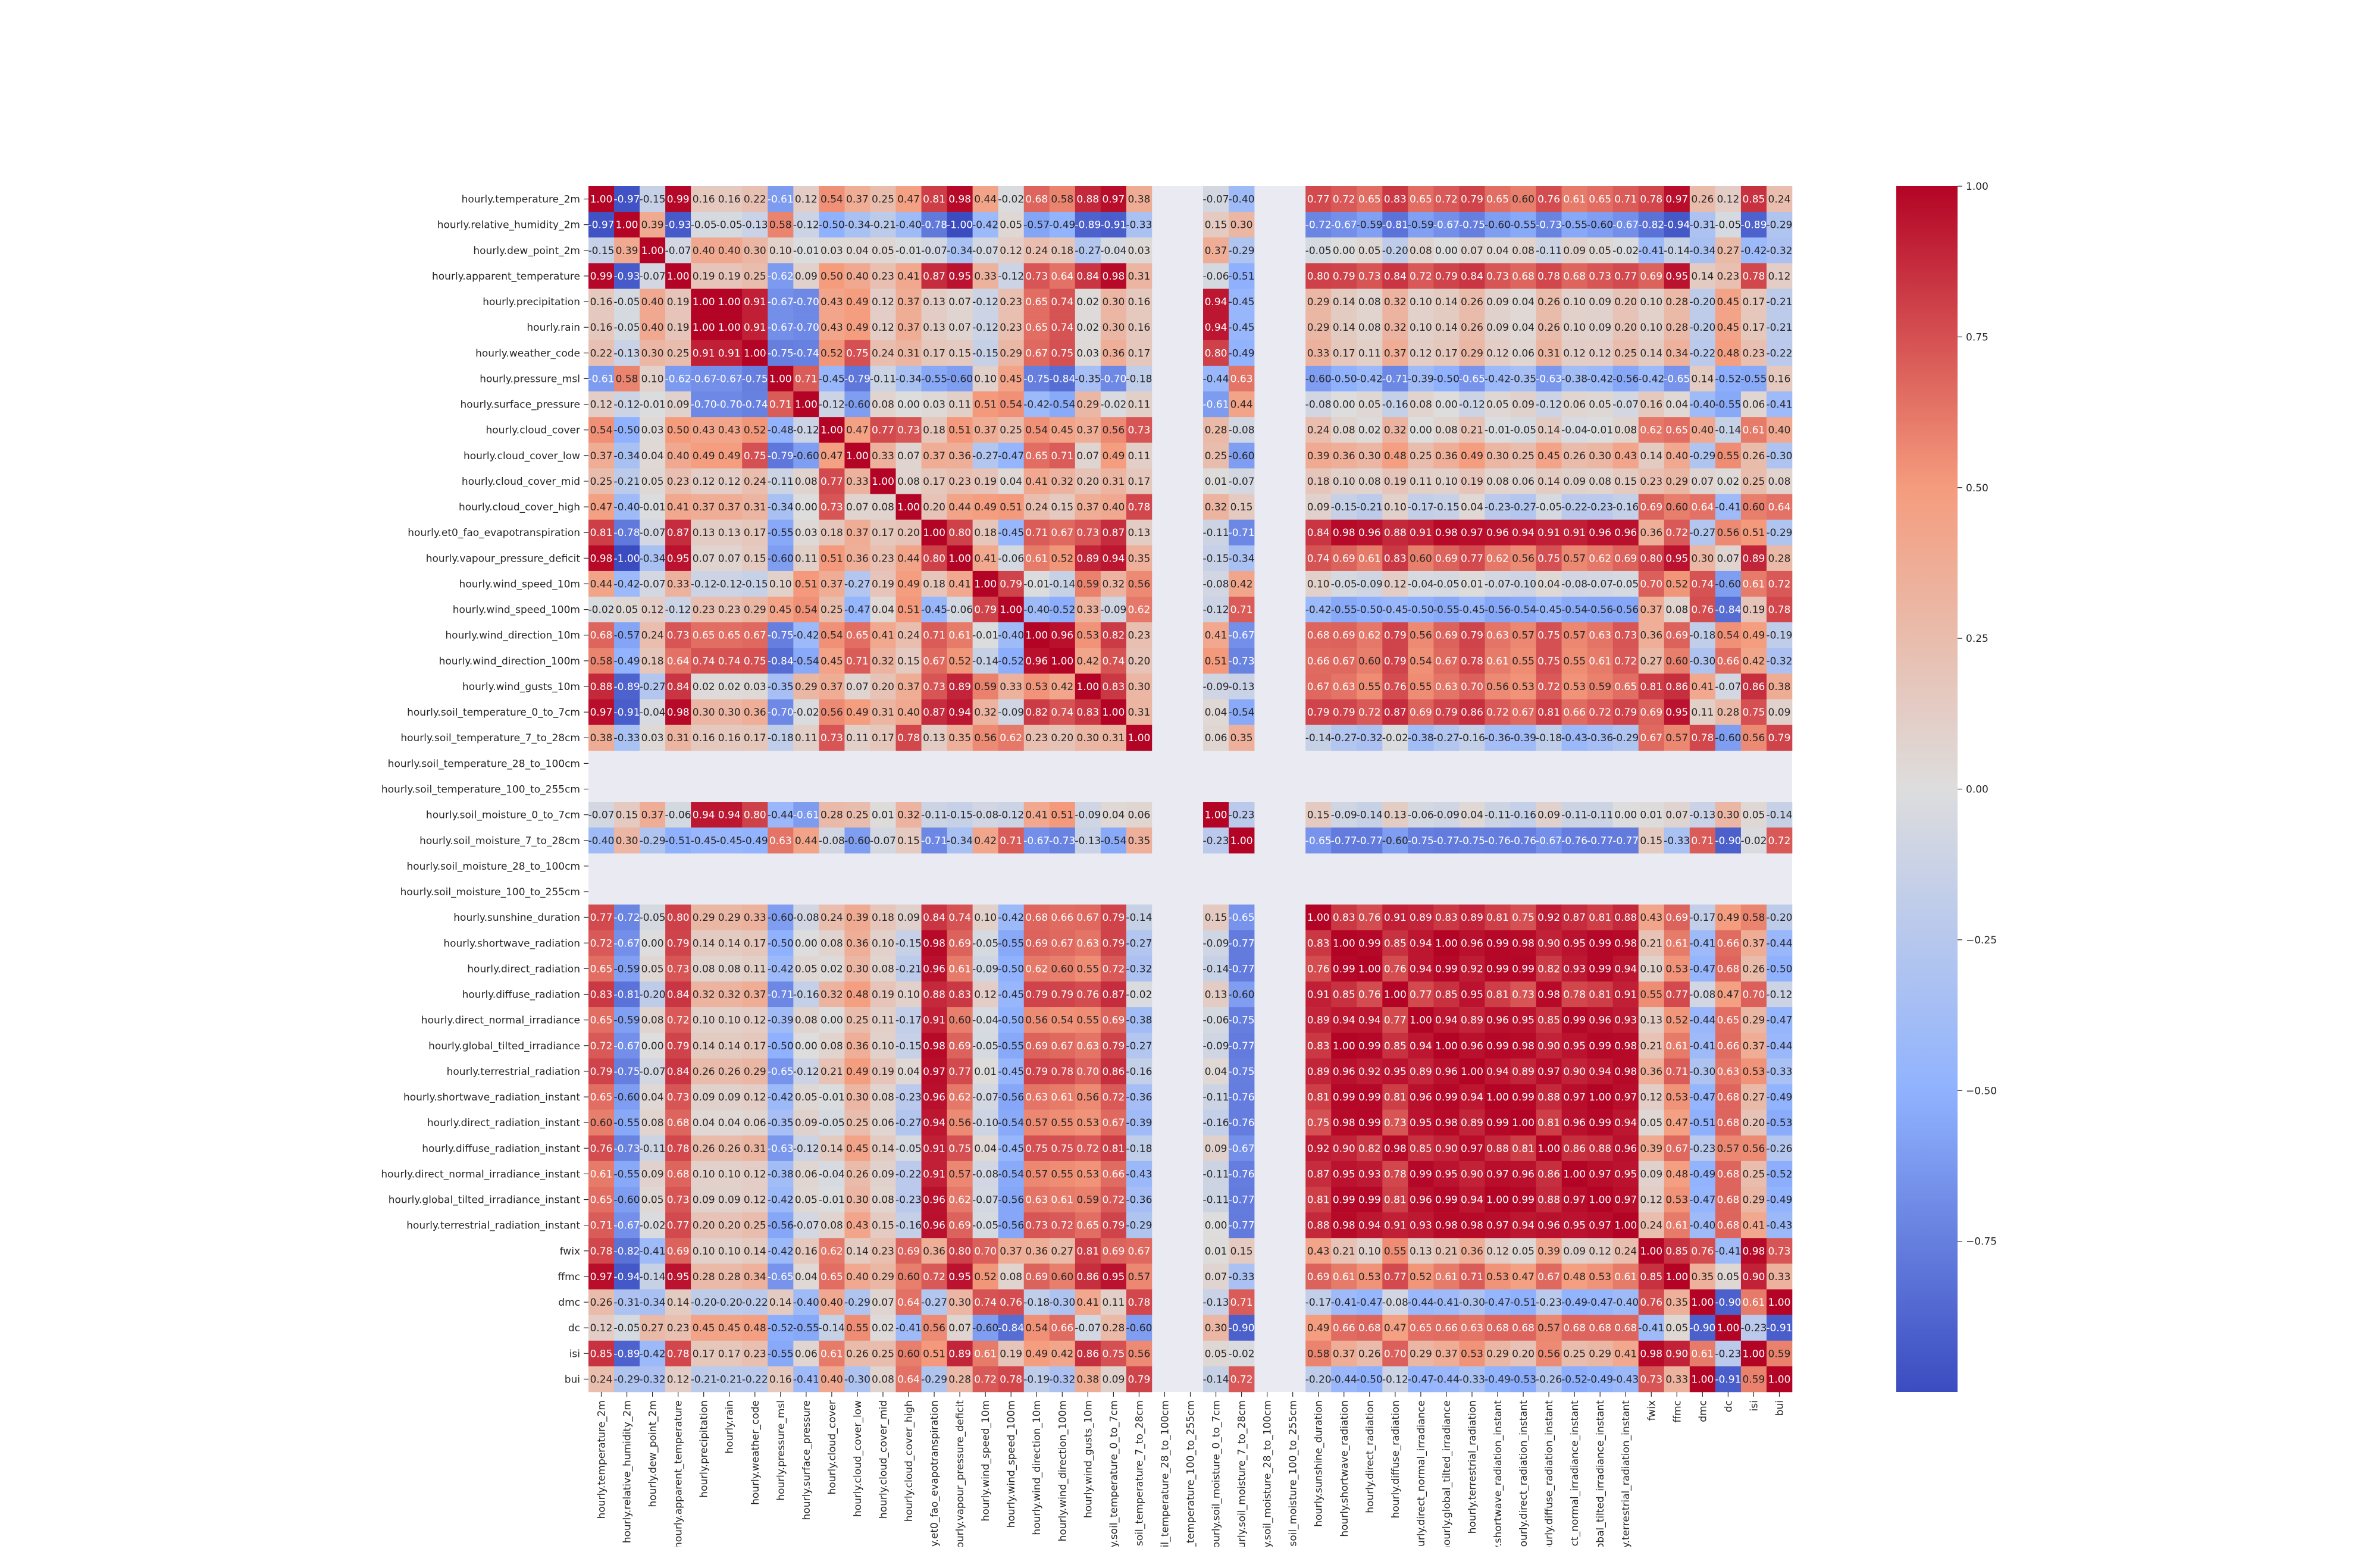  What do you see at coordinates (755, 251) in the screenshot?
I see `cell-value-label: 0.30` at bounding box center [755, 251].